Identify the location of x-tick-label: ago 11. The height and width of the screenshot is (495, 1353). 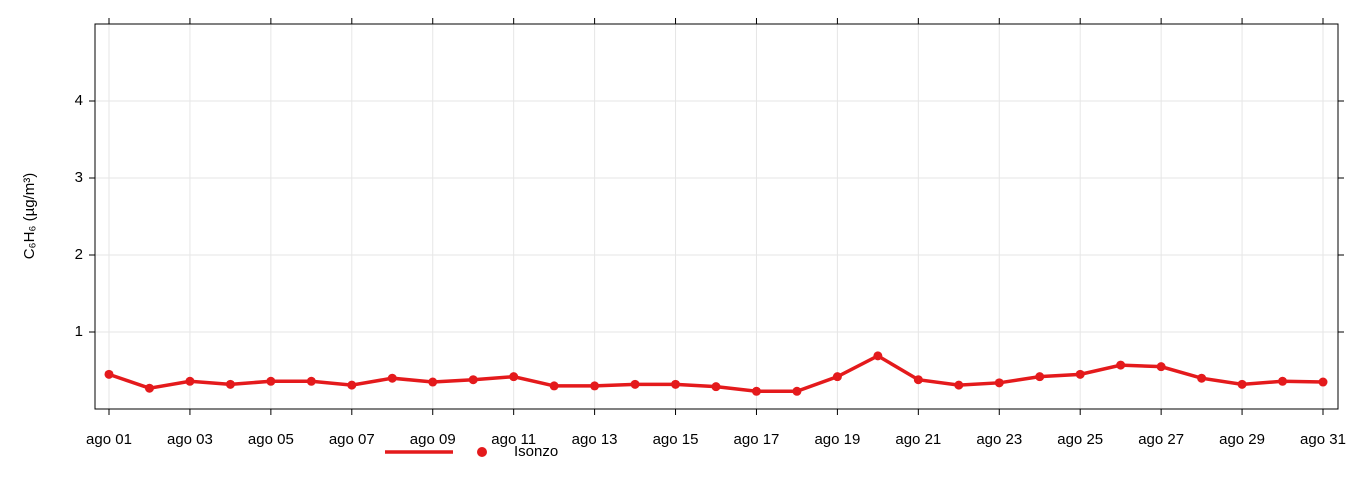
(513, 439).